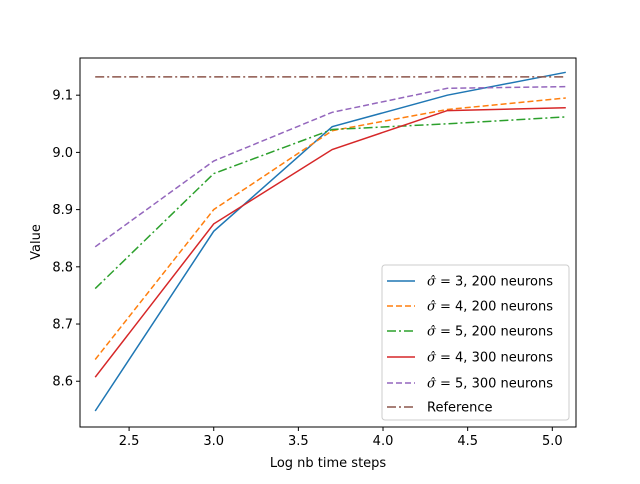  What do you see at coordinates (62, 153) in the screenshot?
I see `y-tick-label: 9.0` at bounding box center [62, 153].